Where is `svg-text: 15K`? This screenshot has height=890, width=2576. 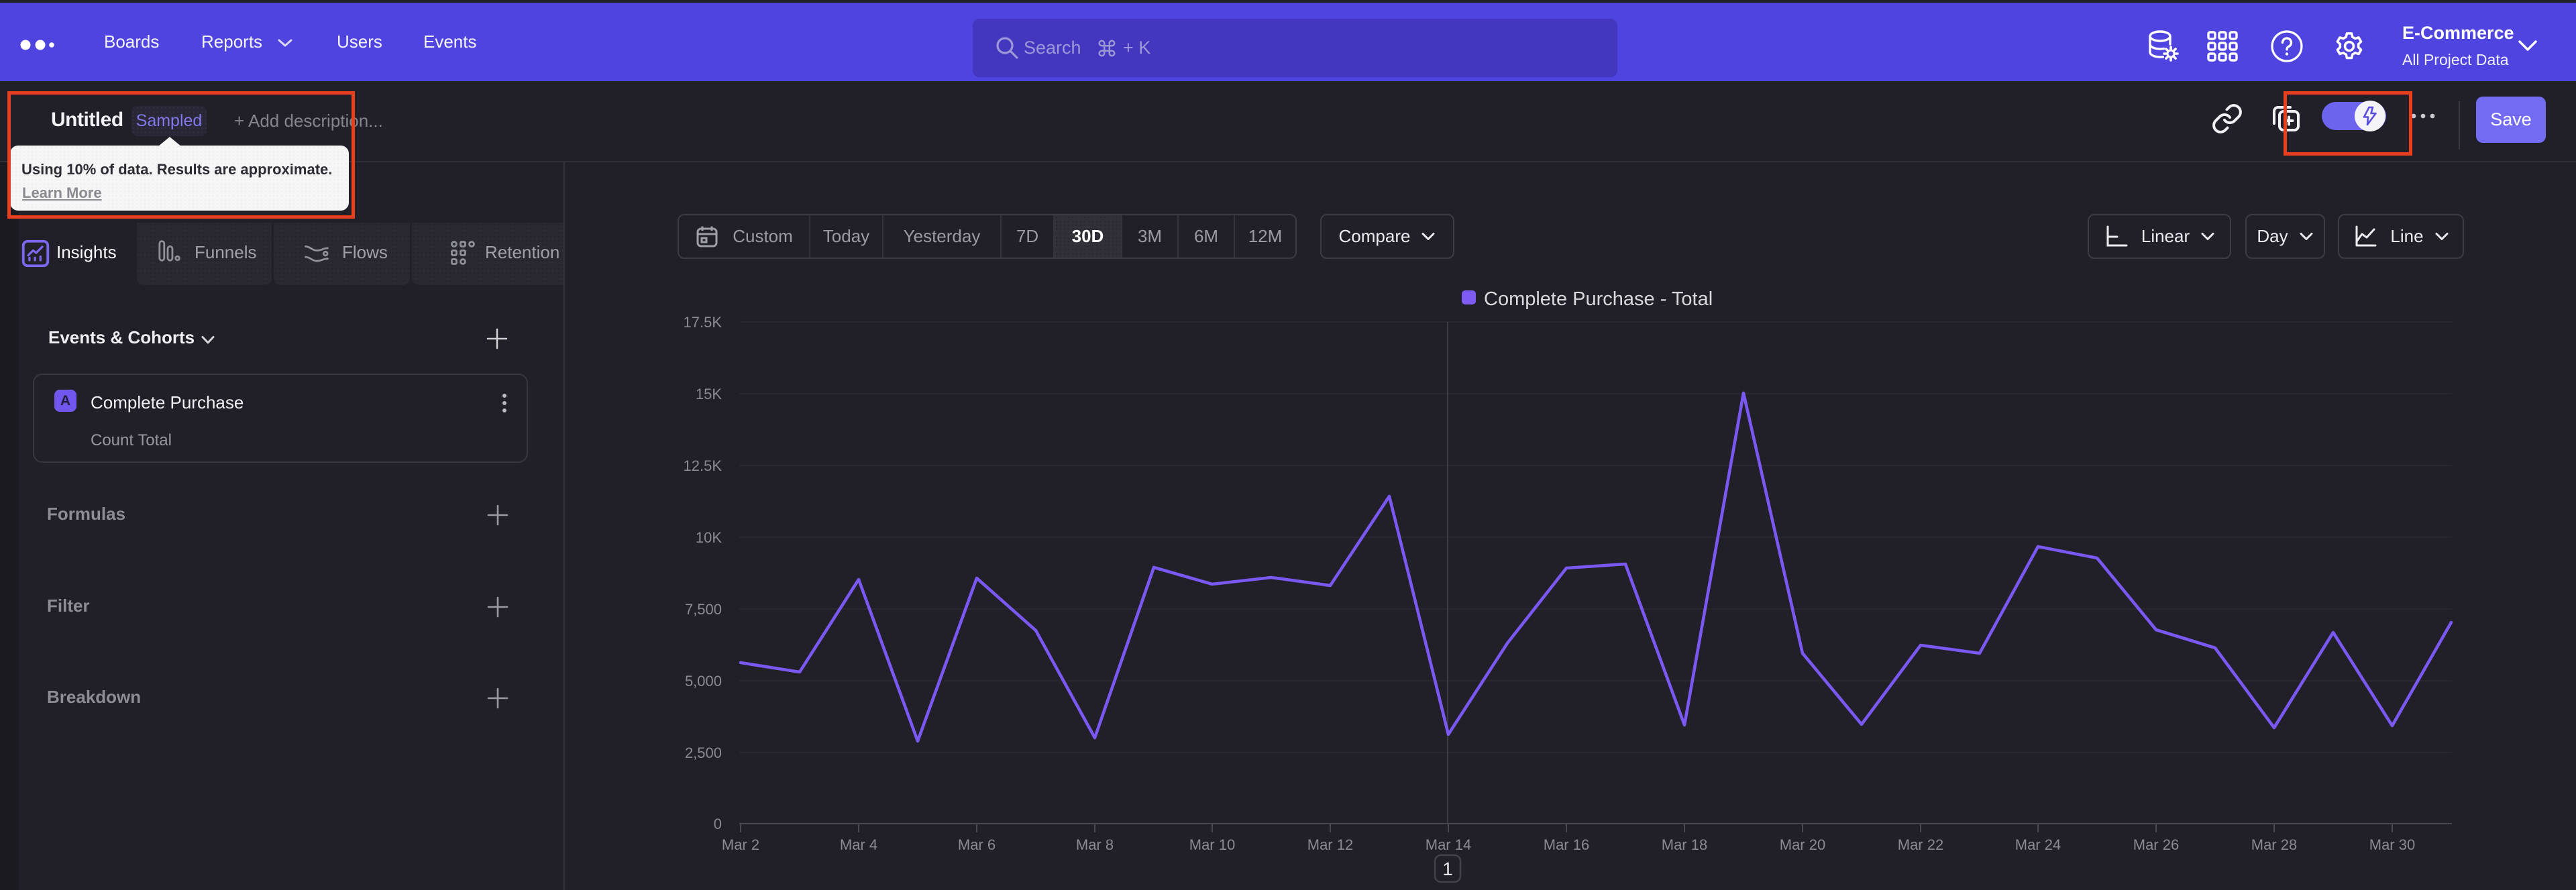 svg-text: 15K is located at coordinates (709, 394).